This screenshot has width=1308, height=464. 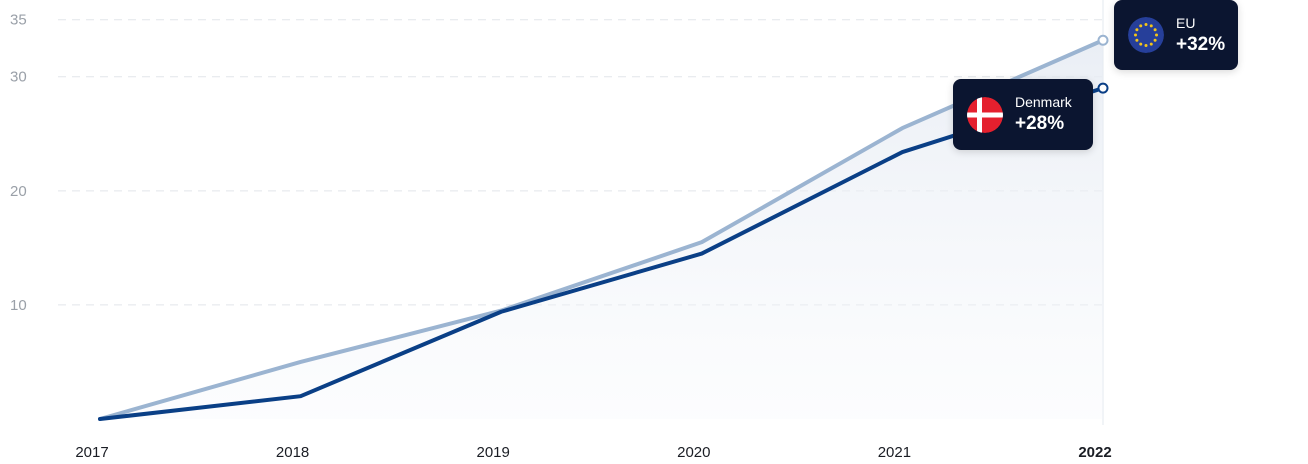 I want to click on y-tick-label: 30, so click(x=18, y=77).